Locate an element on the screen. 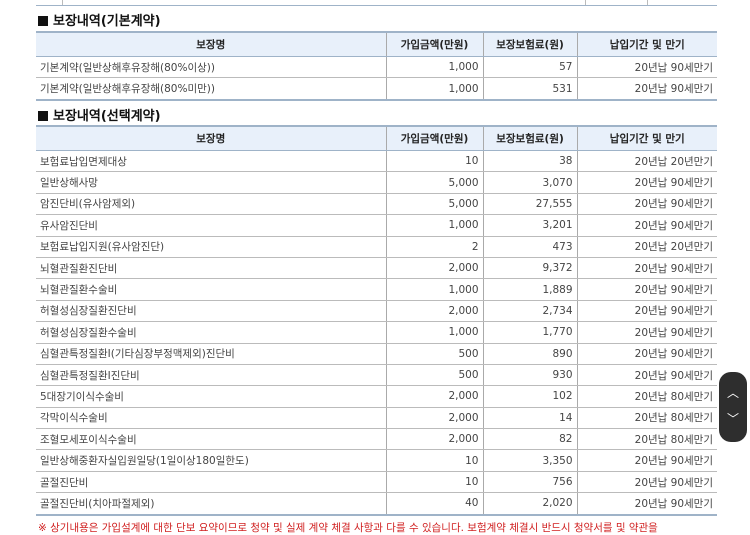 This screenshot has width=750, height=535. section-title-text: 보장내역(선택계약) is located at coordinates (107, 116).